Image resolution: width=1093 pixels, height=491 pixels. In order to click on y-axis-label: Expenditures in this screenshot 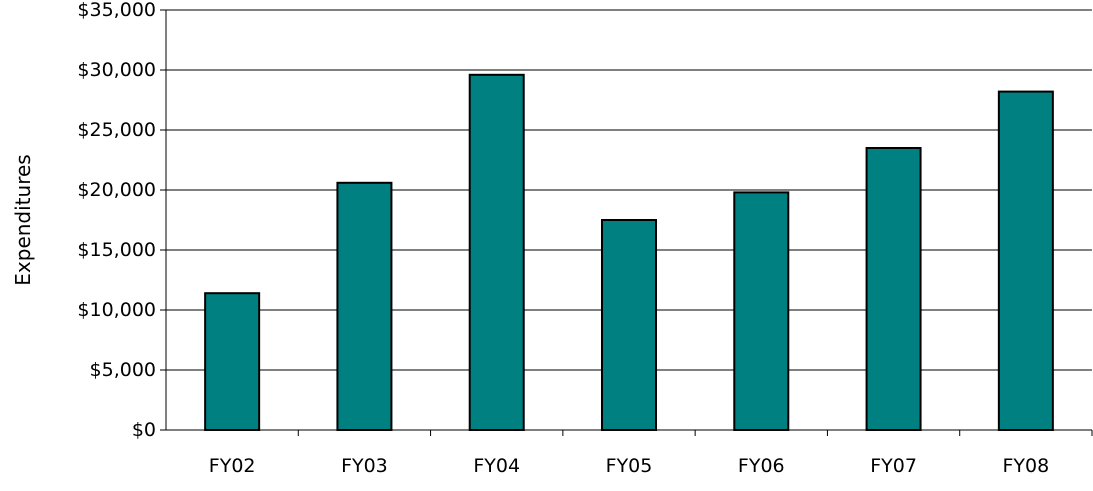, I will do `click(23, 219)`.